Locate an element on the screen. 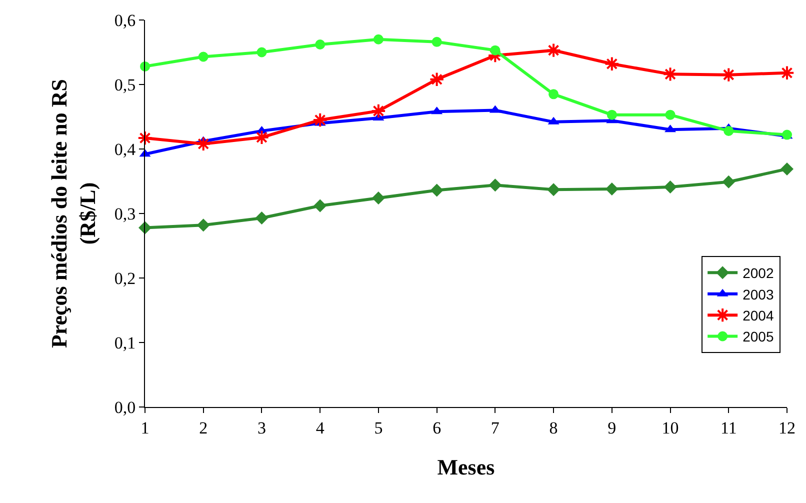 Image resolution: width=806 pixels, height=503 pixels. x-tick-label: 2 is located at coordinates (203, 428).